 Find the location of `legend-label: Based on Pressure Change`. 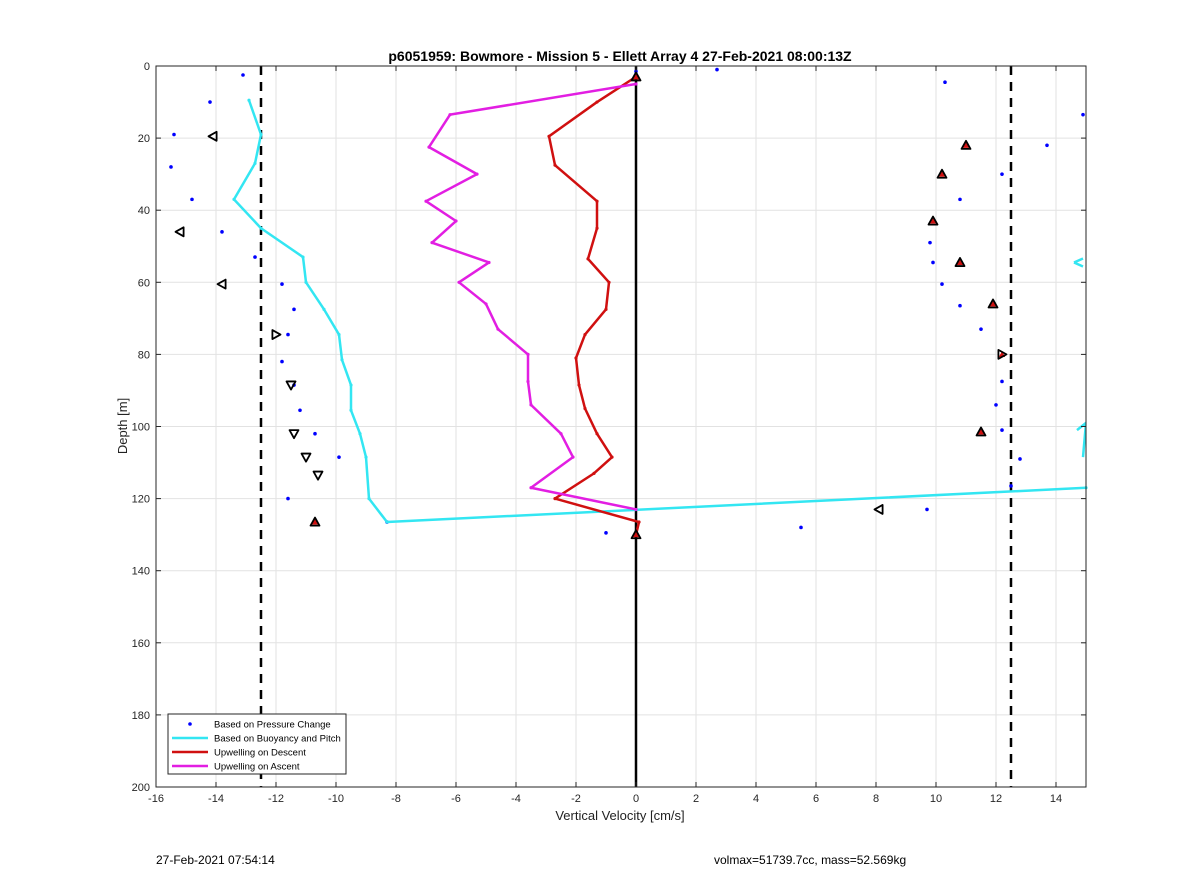

legend-label: Based on Pressure Change is located at coordinates (272, 725).